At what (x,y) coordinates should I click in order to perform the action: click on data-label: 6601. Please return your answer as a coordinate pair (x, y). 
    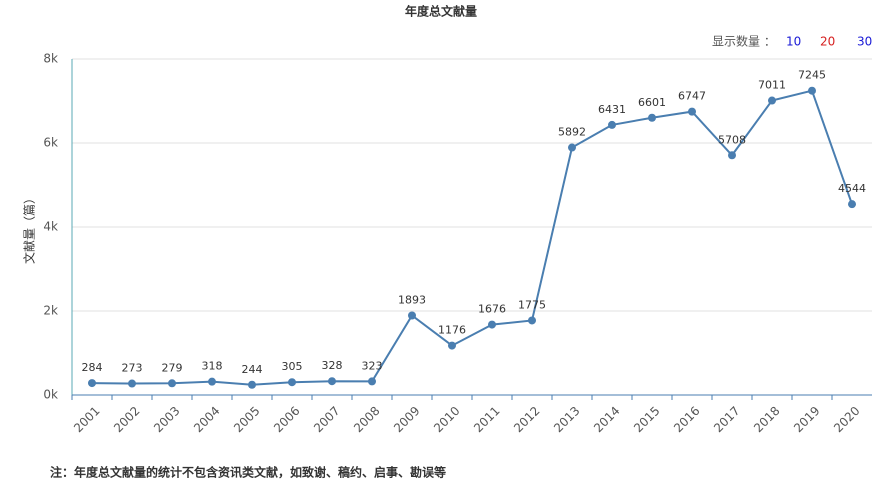
    Looking at the image, I should click on (652, 102).